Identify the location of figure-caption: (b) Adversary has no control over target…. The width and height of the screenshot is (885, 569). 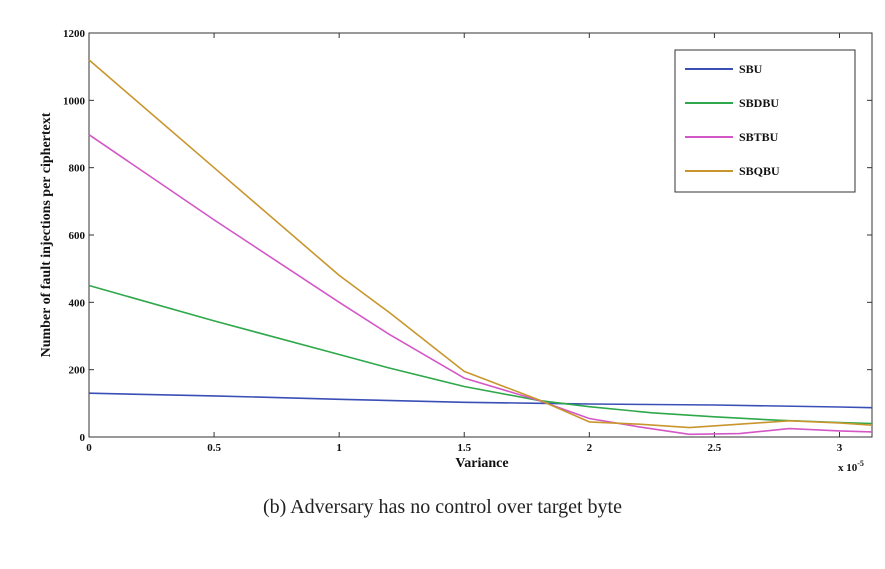
(442, 507).